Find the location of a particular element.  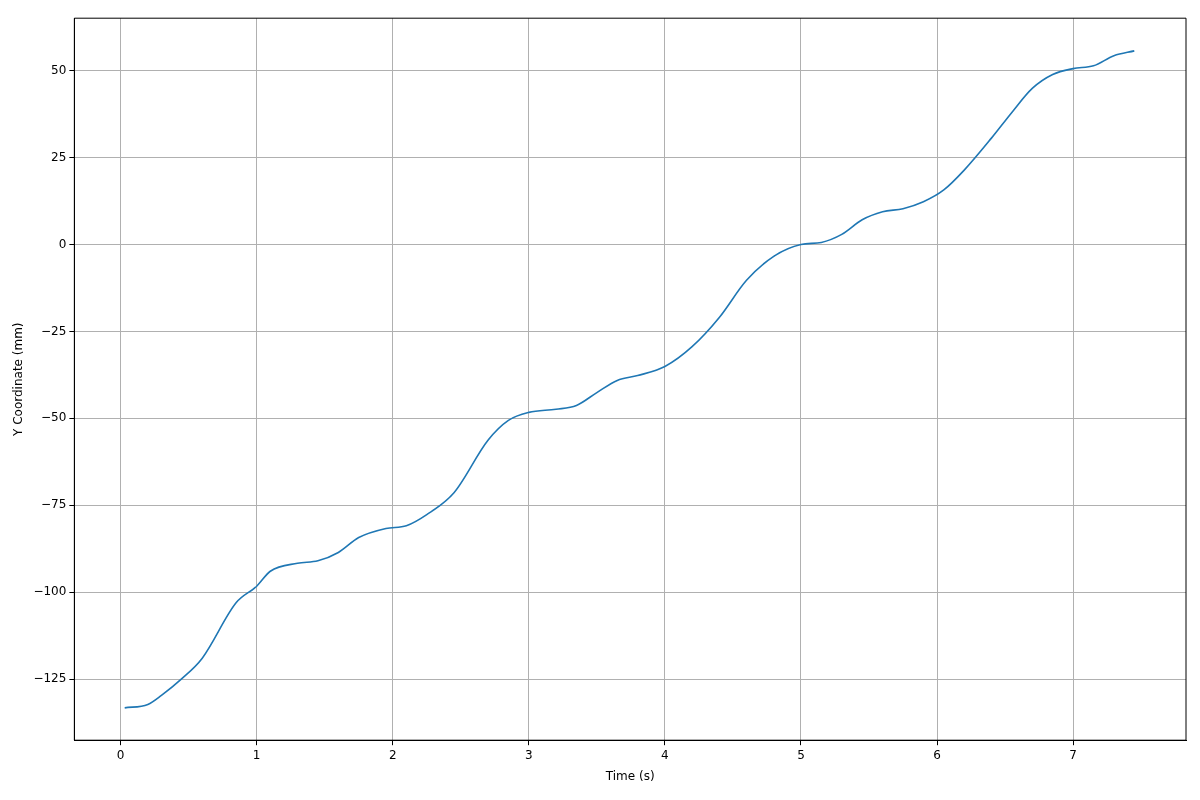

x-tick-label: 4 is located at coordinates (665, 754).